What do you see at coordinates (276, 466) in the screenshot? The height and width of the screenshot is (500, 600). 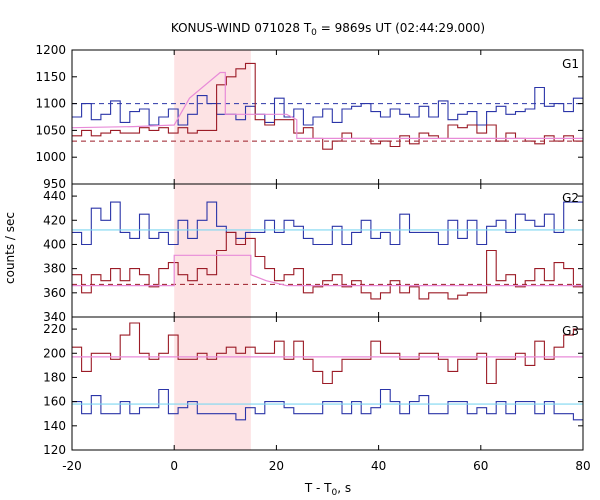 I see `x-tick-label: 20` at bounding box center [276, 466].